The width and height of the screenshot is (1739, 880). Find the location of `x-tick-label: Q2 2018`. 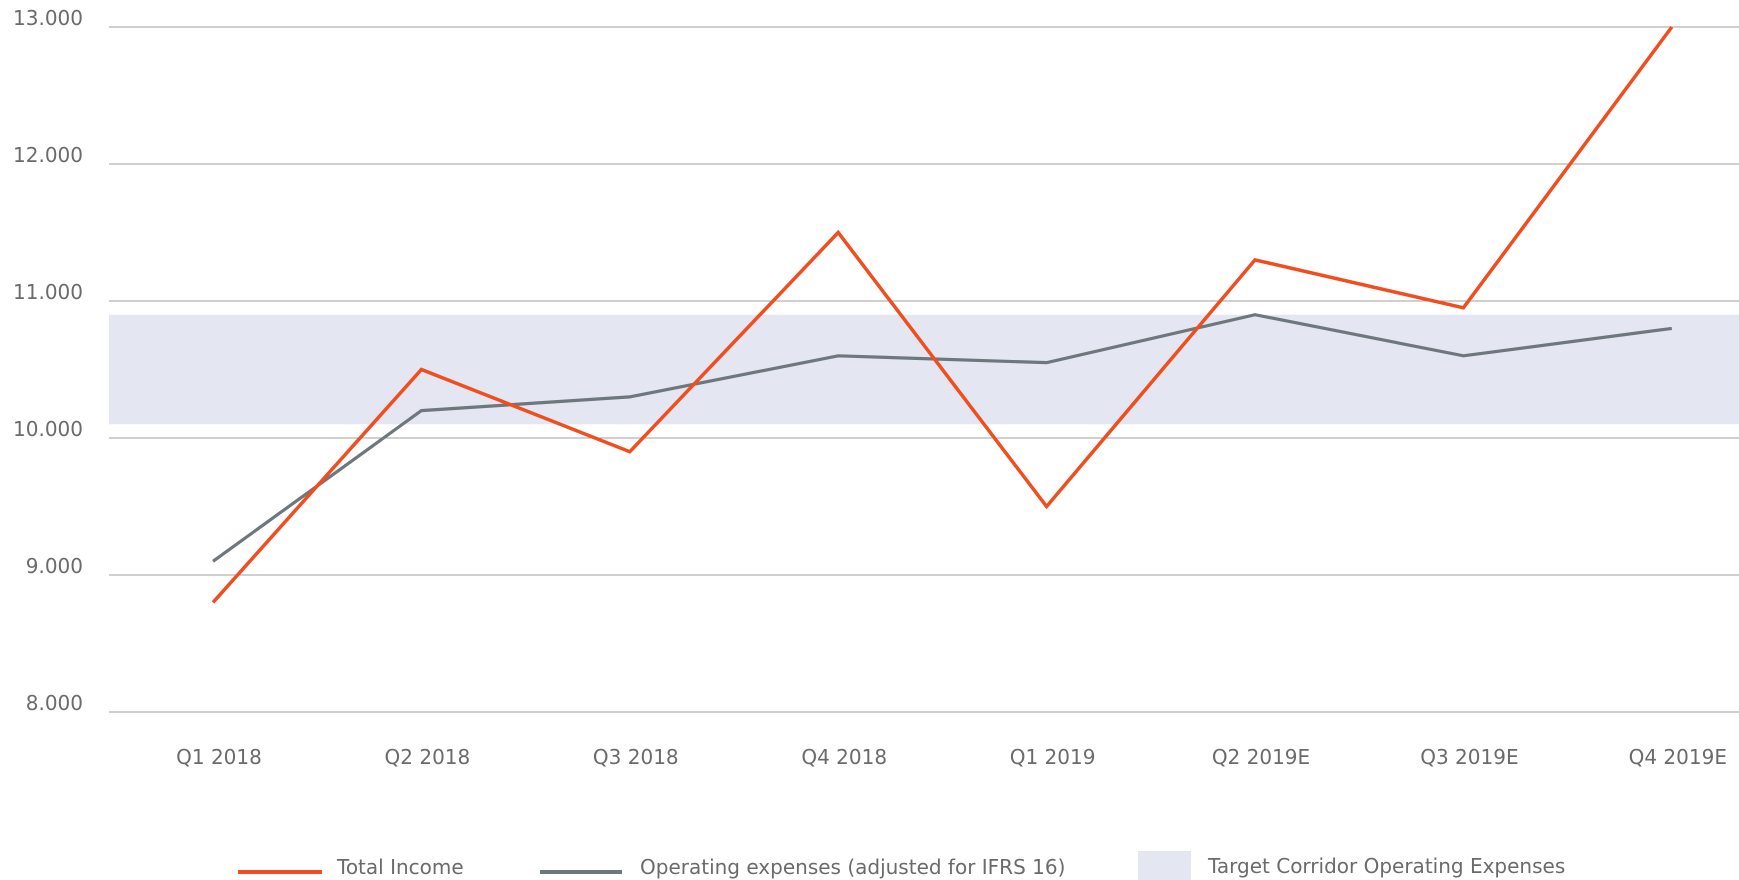

x-tick-label: Q2 2018 is located at coordinates (428, 757).